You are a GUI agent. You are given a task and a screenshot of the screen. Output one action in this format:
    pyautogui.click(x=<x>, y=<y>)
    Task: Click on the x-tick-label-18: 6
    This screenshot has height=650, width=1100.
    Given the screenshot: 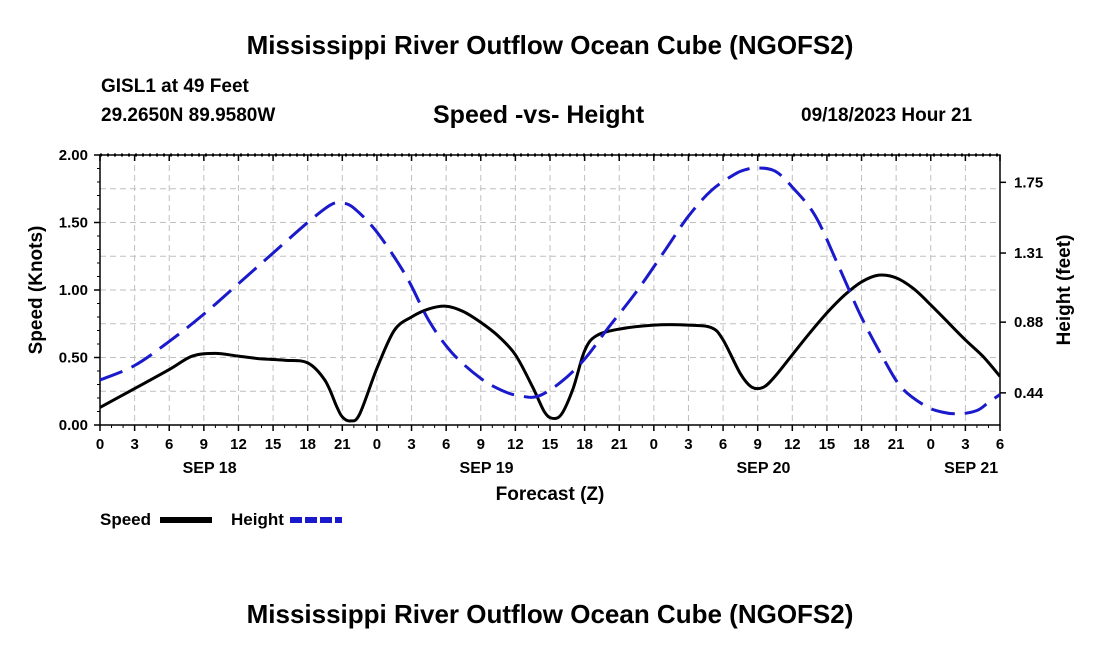 What is the action you would take?
    pyautogui.click(x=723, y=444)
    